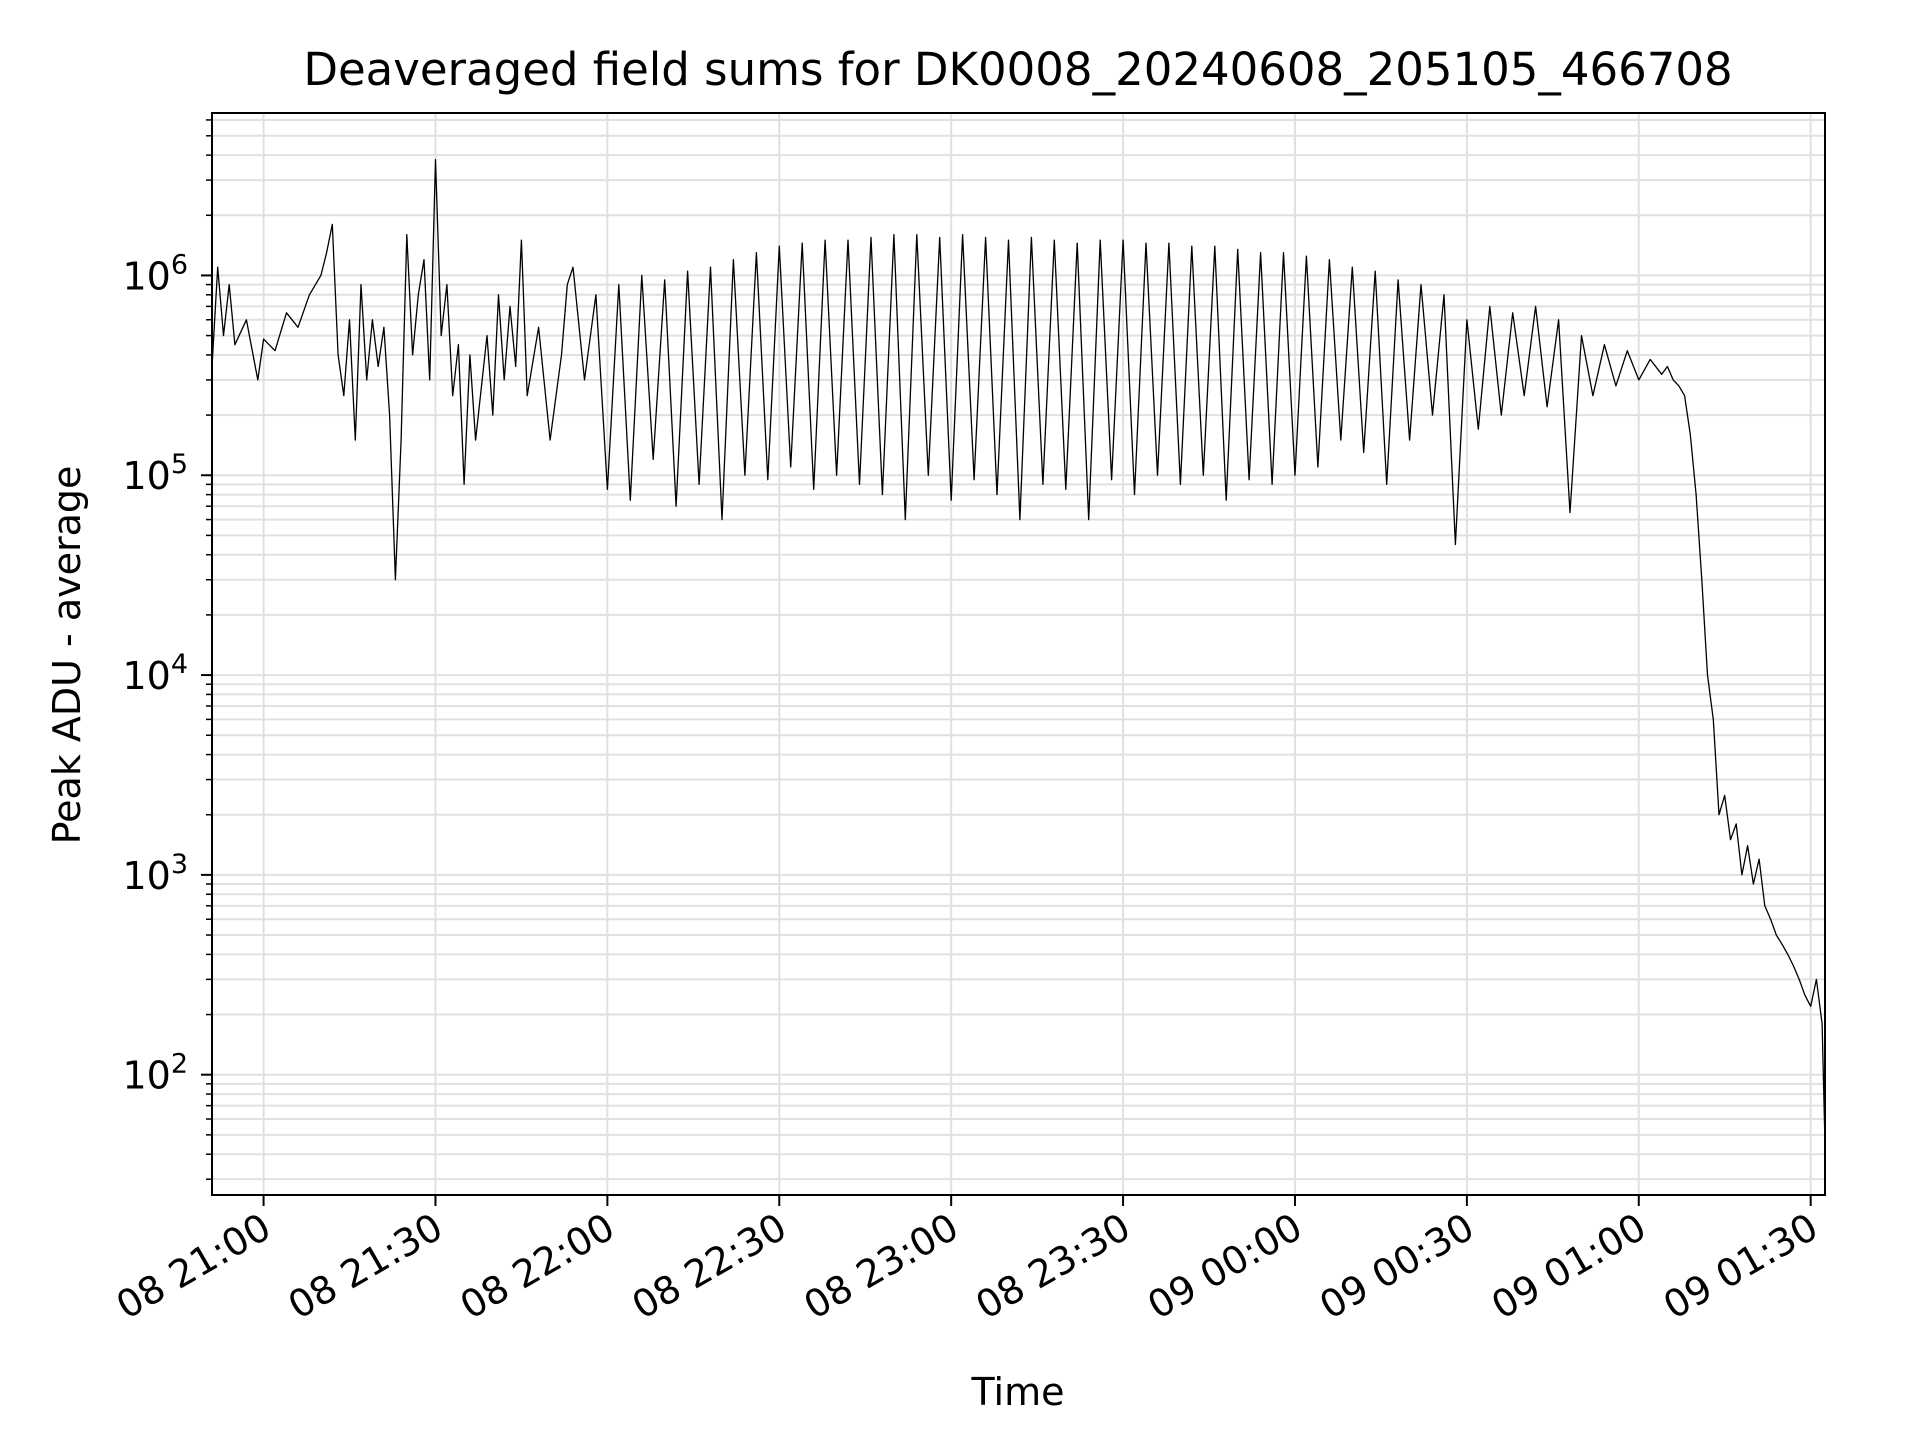  Describe the element at coordinates (179, 464) in the screenshot. I see `y-tick-label-exponent: 5` at that location.